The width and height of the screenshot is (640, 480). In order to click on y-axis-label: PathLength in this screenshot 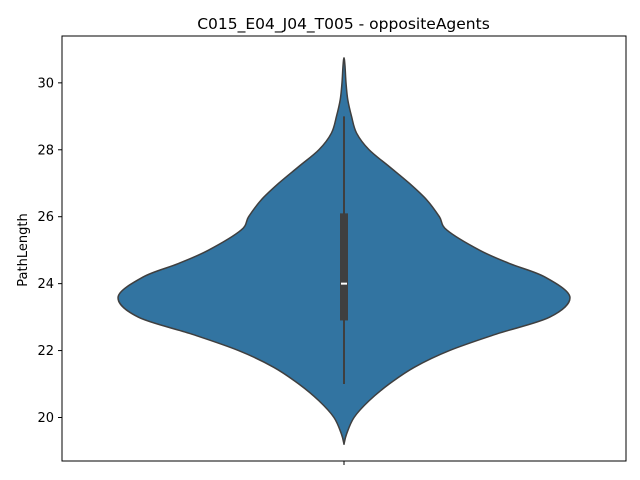, I will do `click(23, 249)`.